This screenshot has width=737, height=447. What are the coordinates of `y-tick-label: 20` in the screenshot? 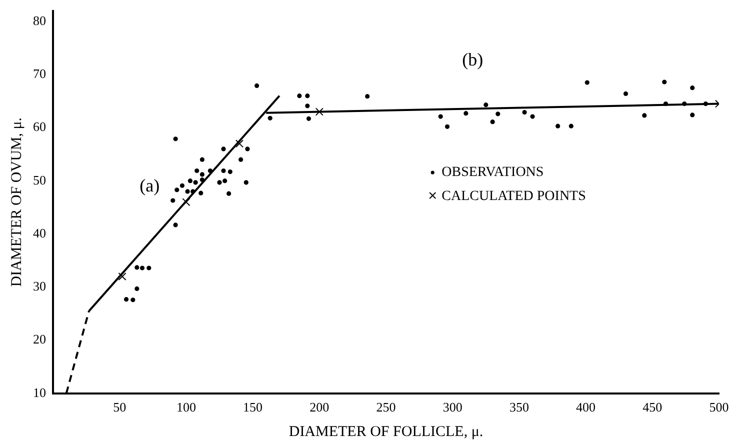 It's located at (39, 339).